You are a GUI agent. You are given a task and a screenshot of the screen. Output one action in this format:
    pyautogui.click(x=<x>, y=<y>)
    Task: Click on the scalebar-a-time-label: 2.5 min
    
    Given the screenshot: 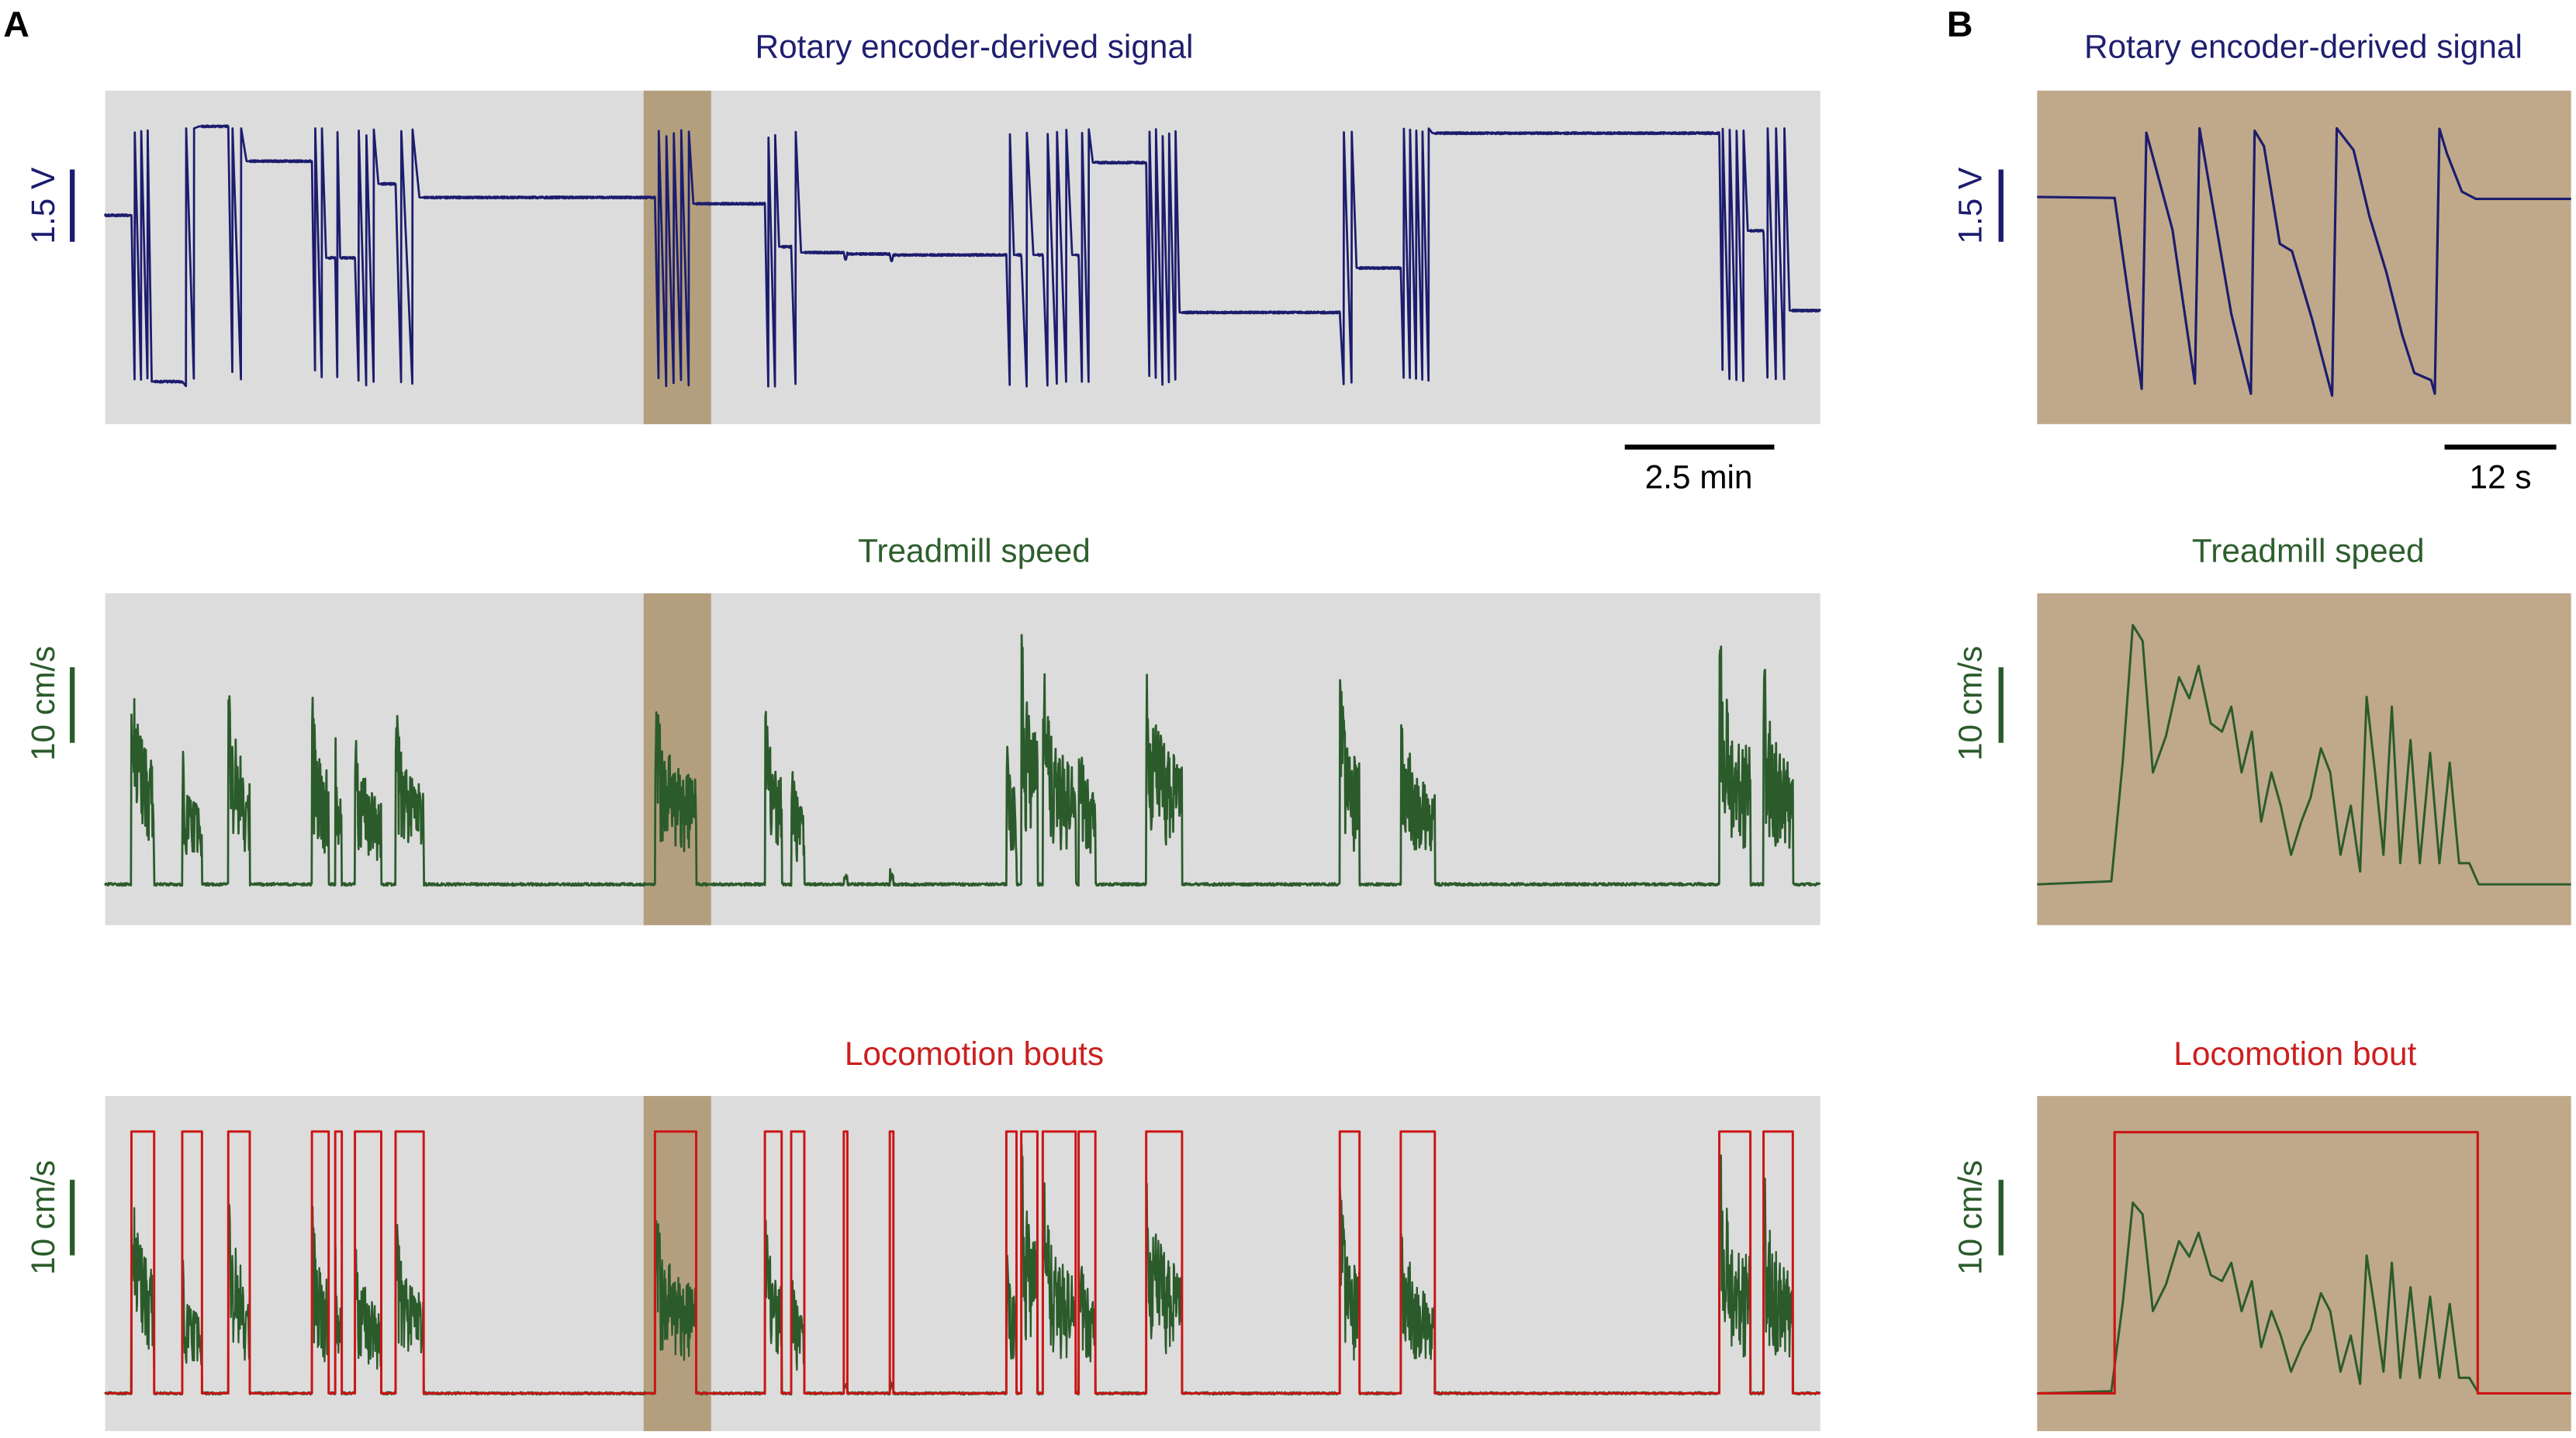 What is the action you would take?
    pyautogui.click(x=1699, y=476)
    